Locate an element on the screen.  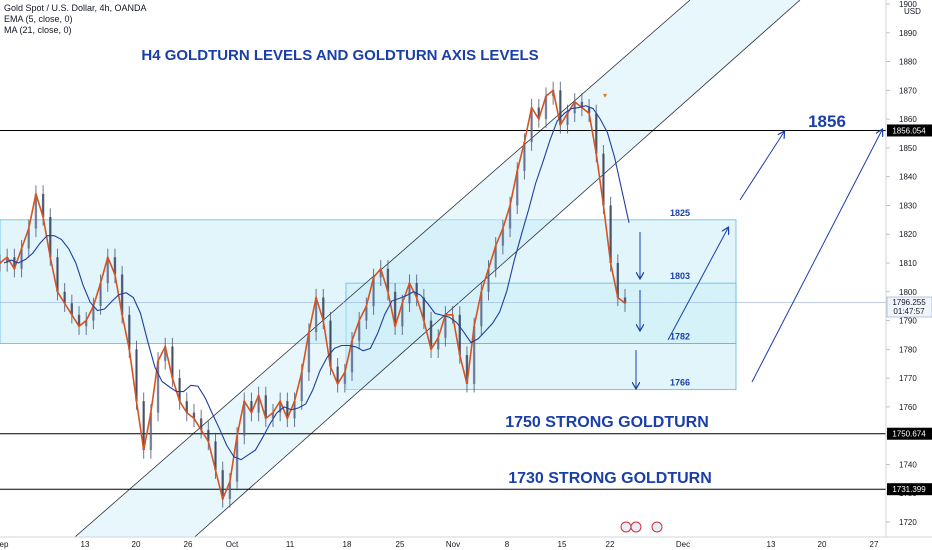
y-tick-label: 1890 is located at coordinates (908, 33).